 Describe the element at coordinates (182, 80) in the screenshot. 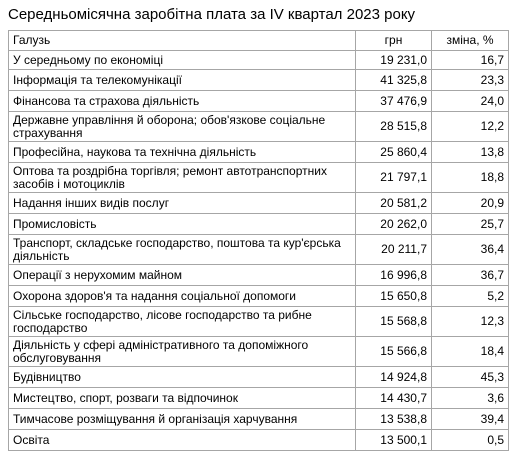

I see `row-name: Інформація та телекомунікації` at that location.